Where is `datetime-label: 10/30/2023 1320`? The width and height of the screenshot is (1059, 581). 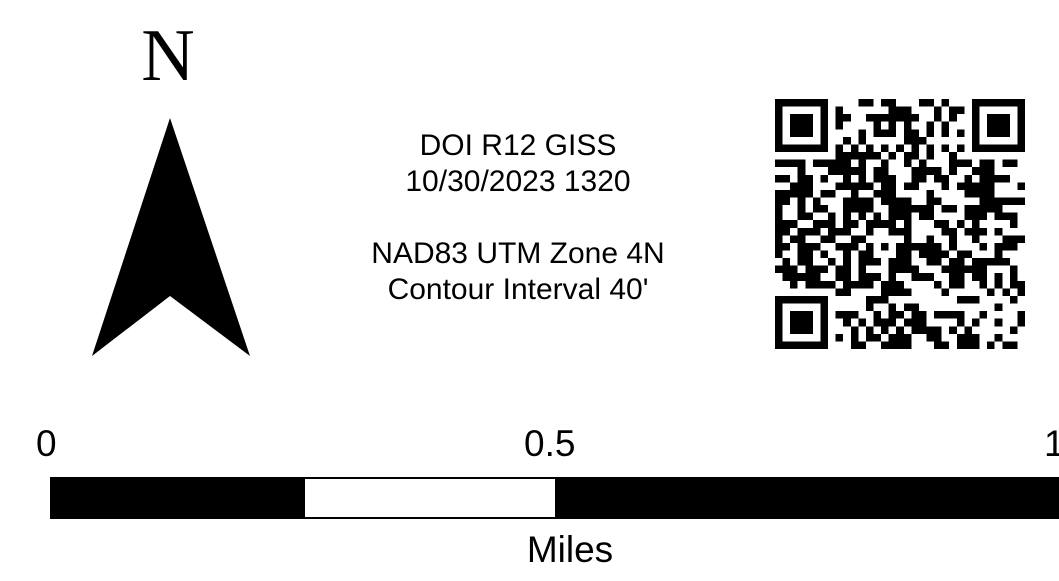 datetime-label: 10/30/2023 1320 is located at coordinates (518, 181).